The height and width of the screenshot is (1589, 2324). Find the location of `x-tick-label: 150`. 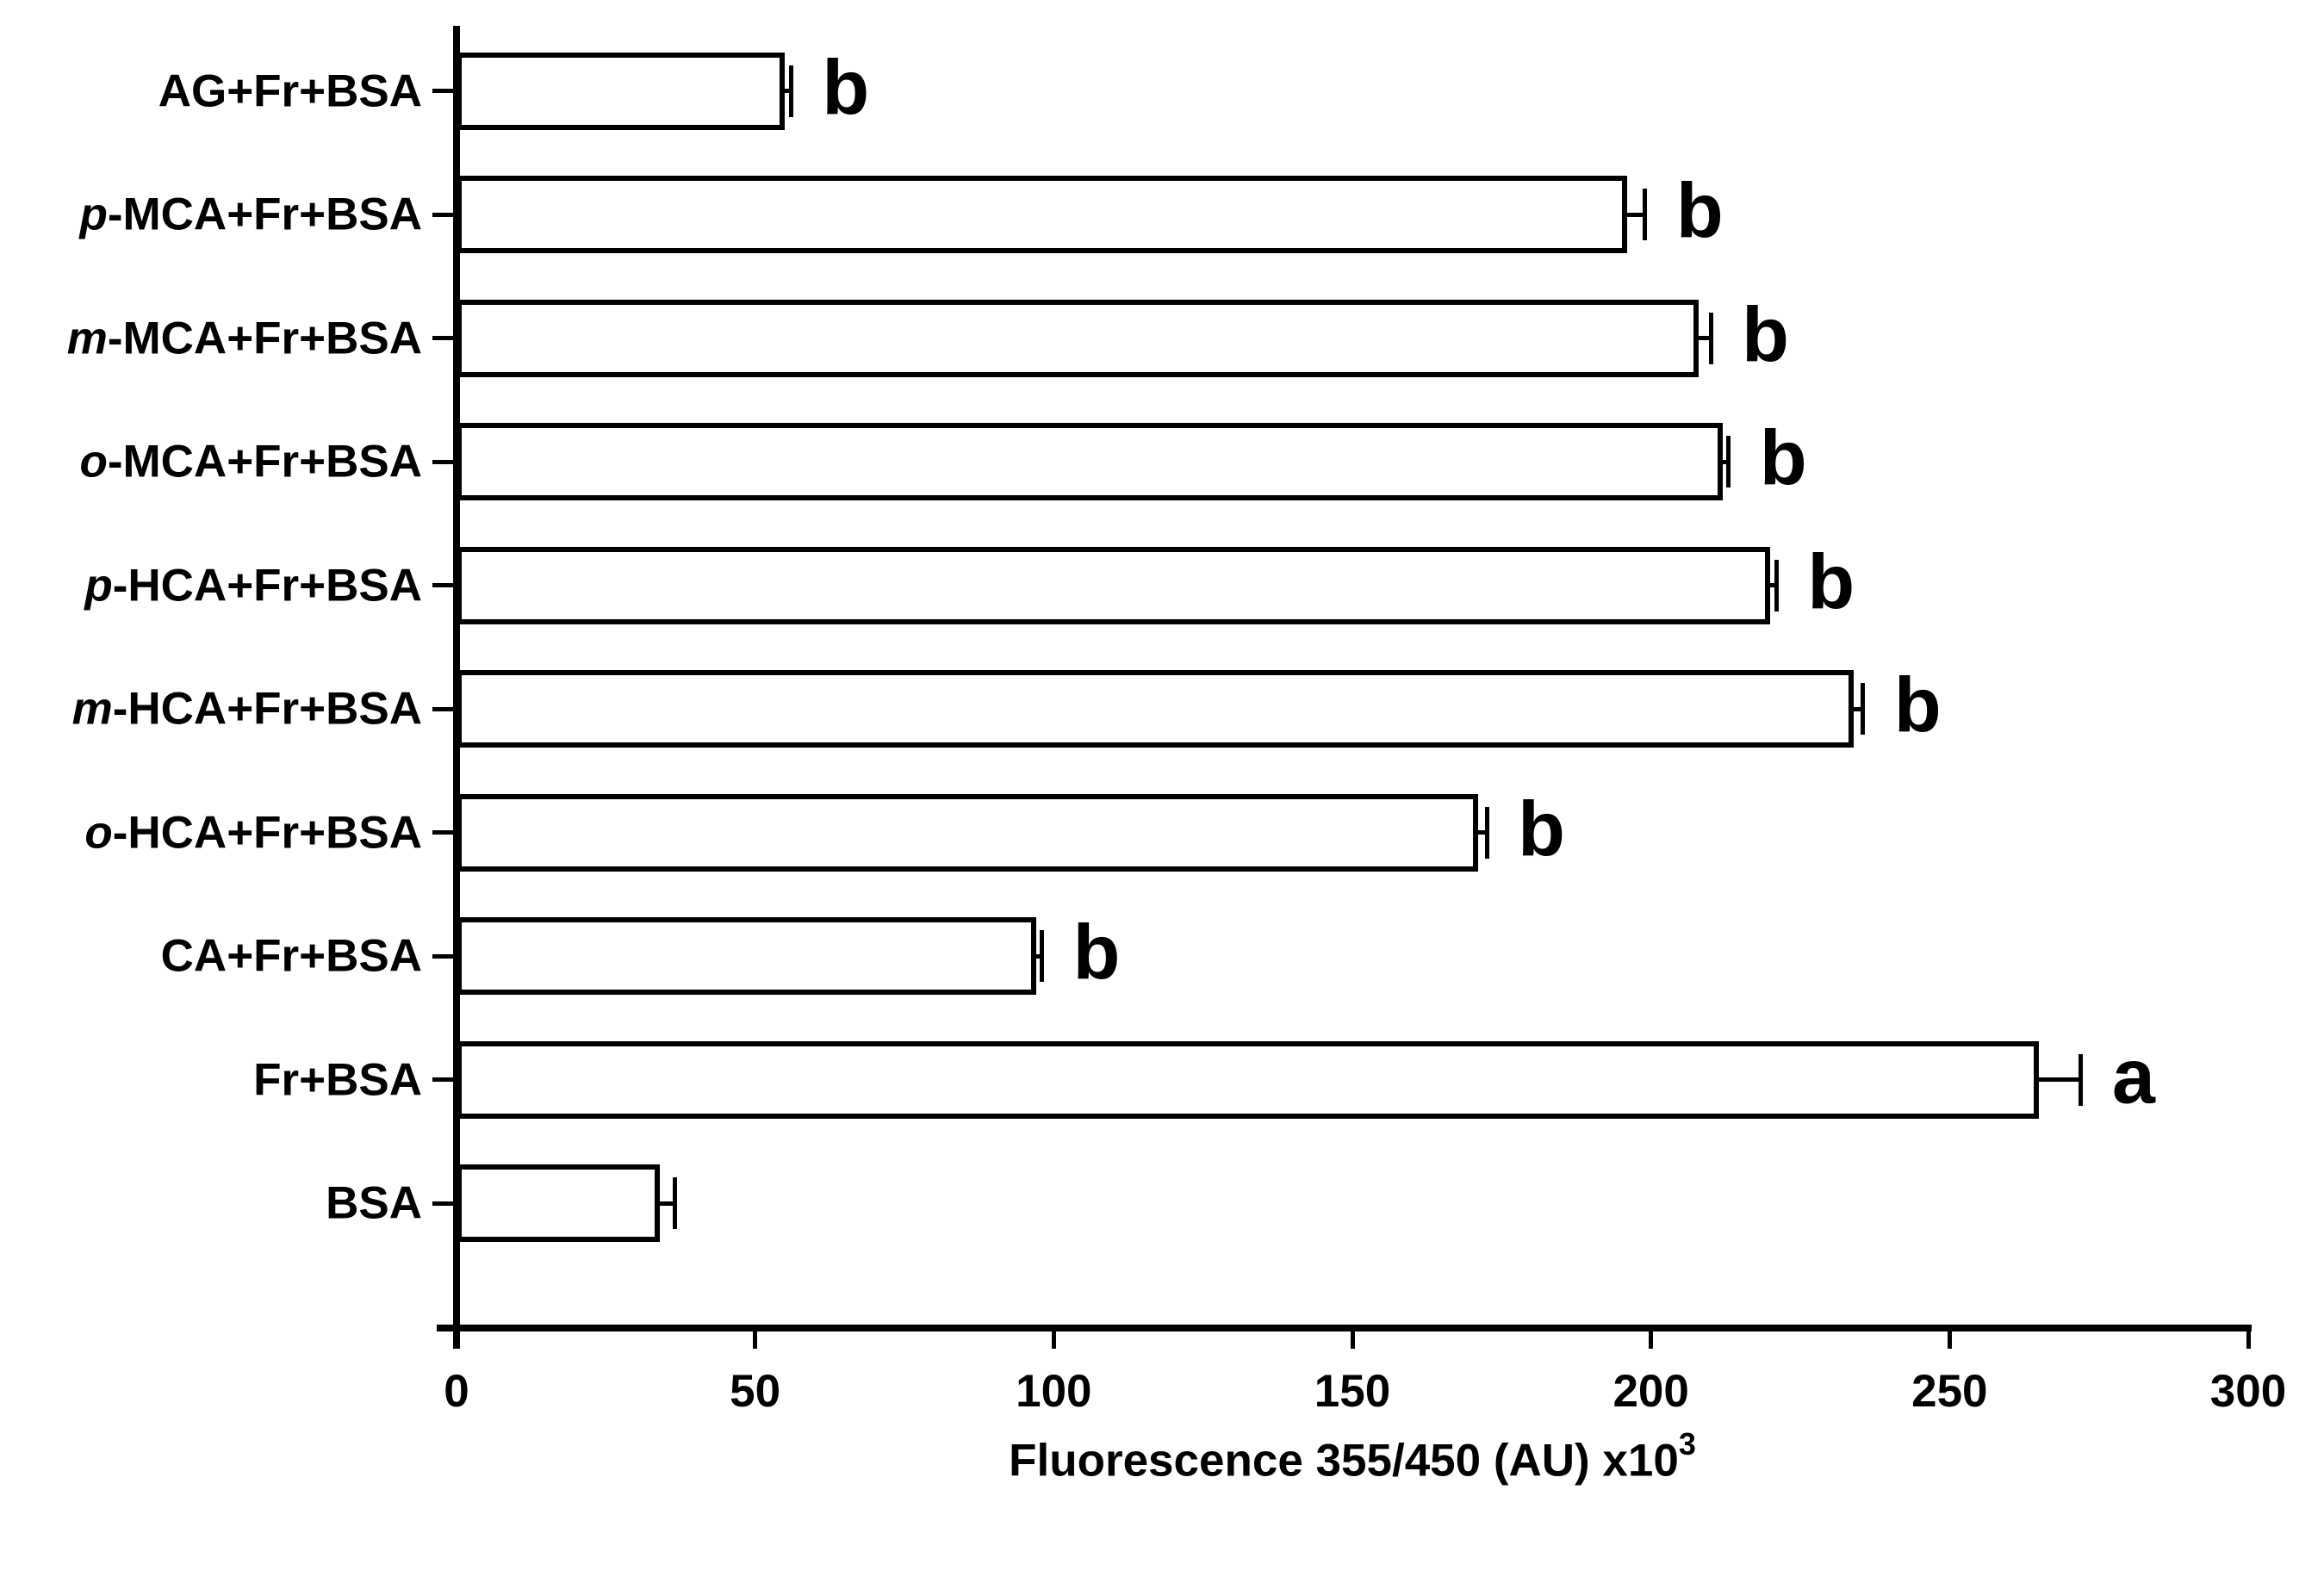

x-tick-label: 150 is located at coordinates (1352, 1391).